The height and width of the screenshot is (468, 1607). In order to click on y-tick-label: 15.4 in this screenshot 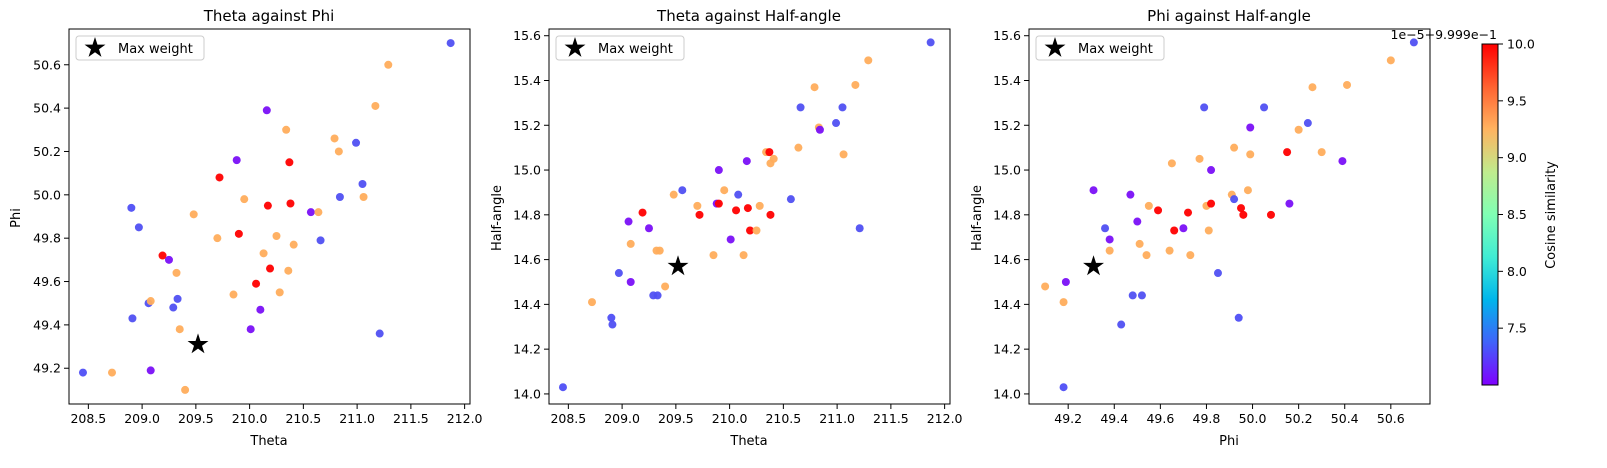, I will do `click(527, 80)`.